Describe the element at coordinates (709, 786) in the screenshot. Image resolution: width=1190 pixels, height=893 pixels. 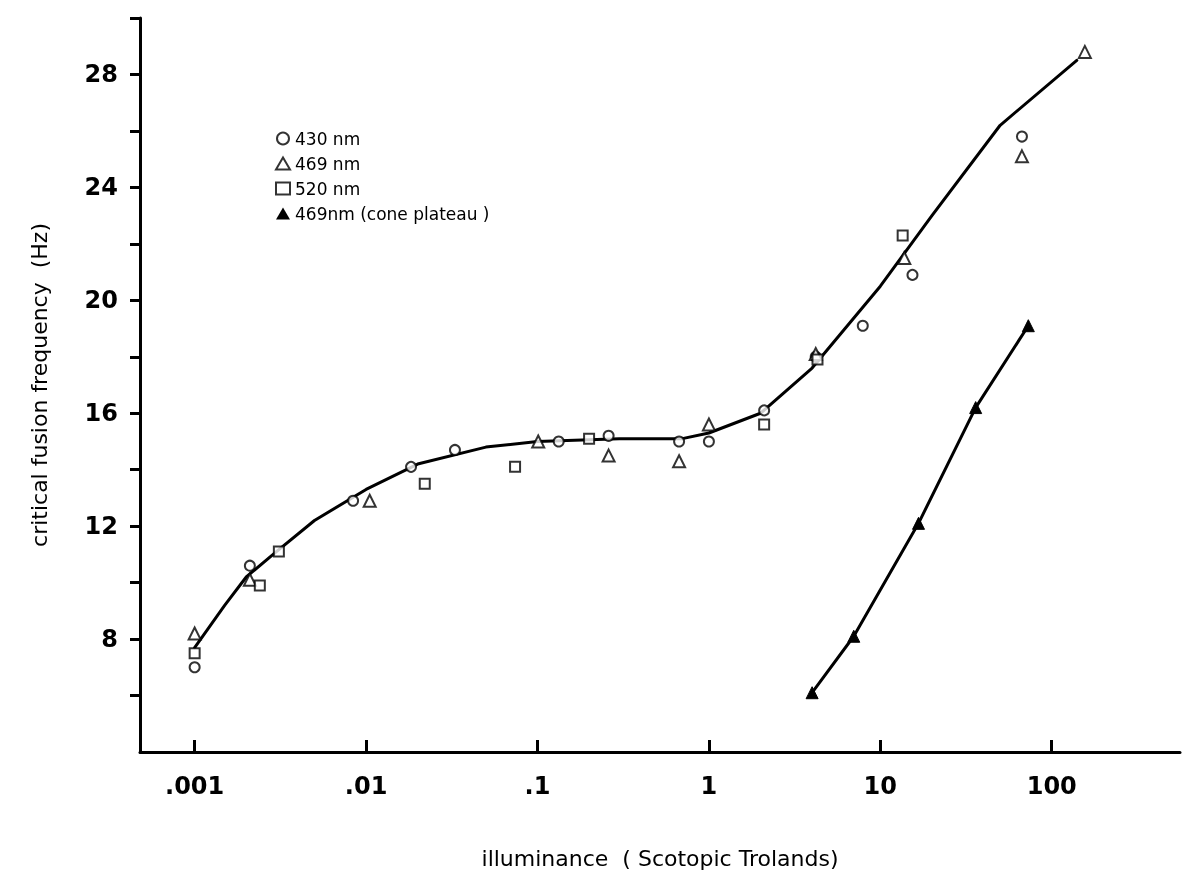
I see `x-tick-label: 1` at that location.